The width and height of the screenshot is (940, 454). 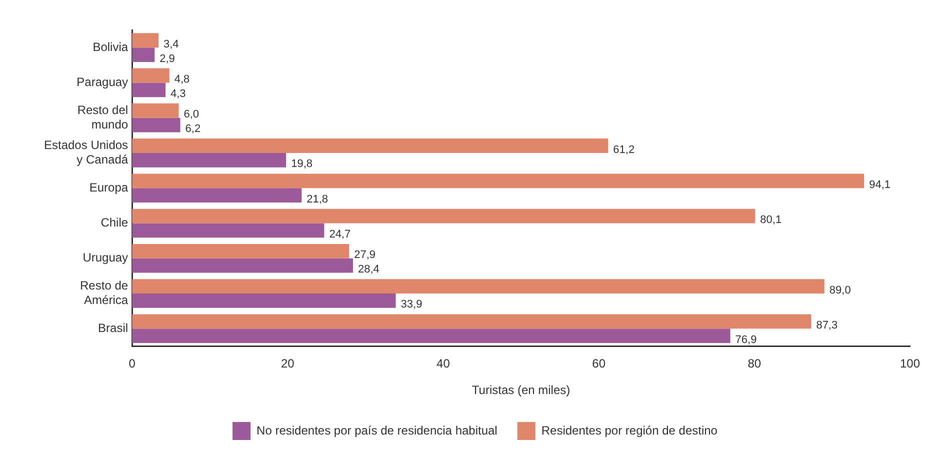 What do you see at coordinates (287, 363) in the screenshot?
I see `x-tick-label: 20` at bounding box center [287, 363].